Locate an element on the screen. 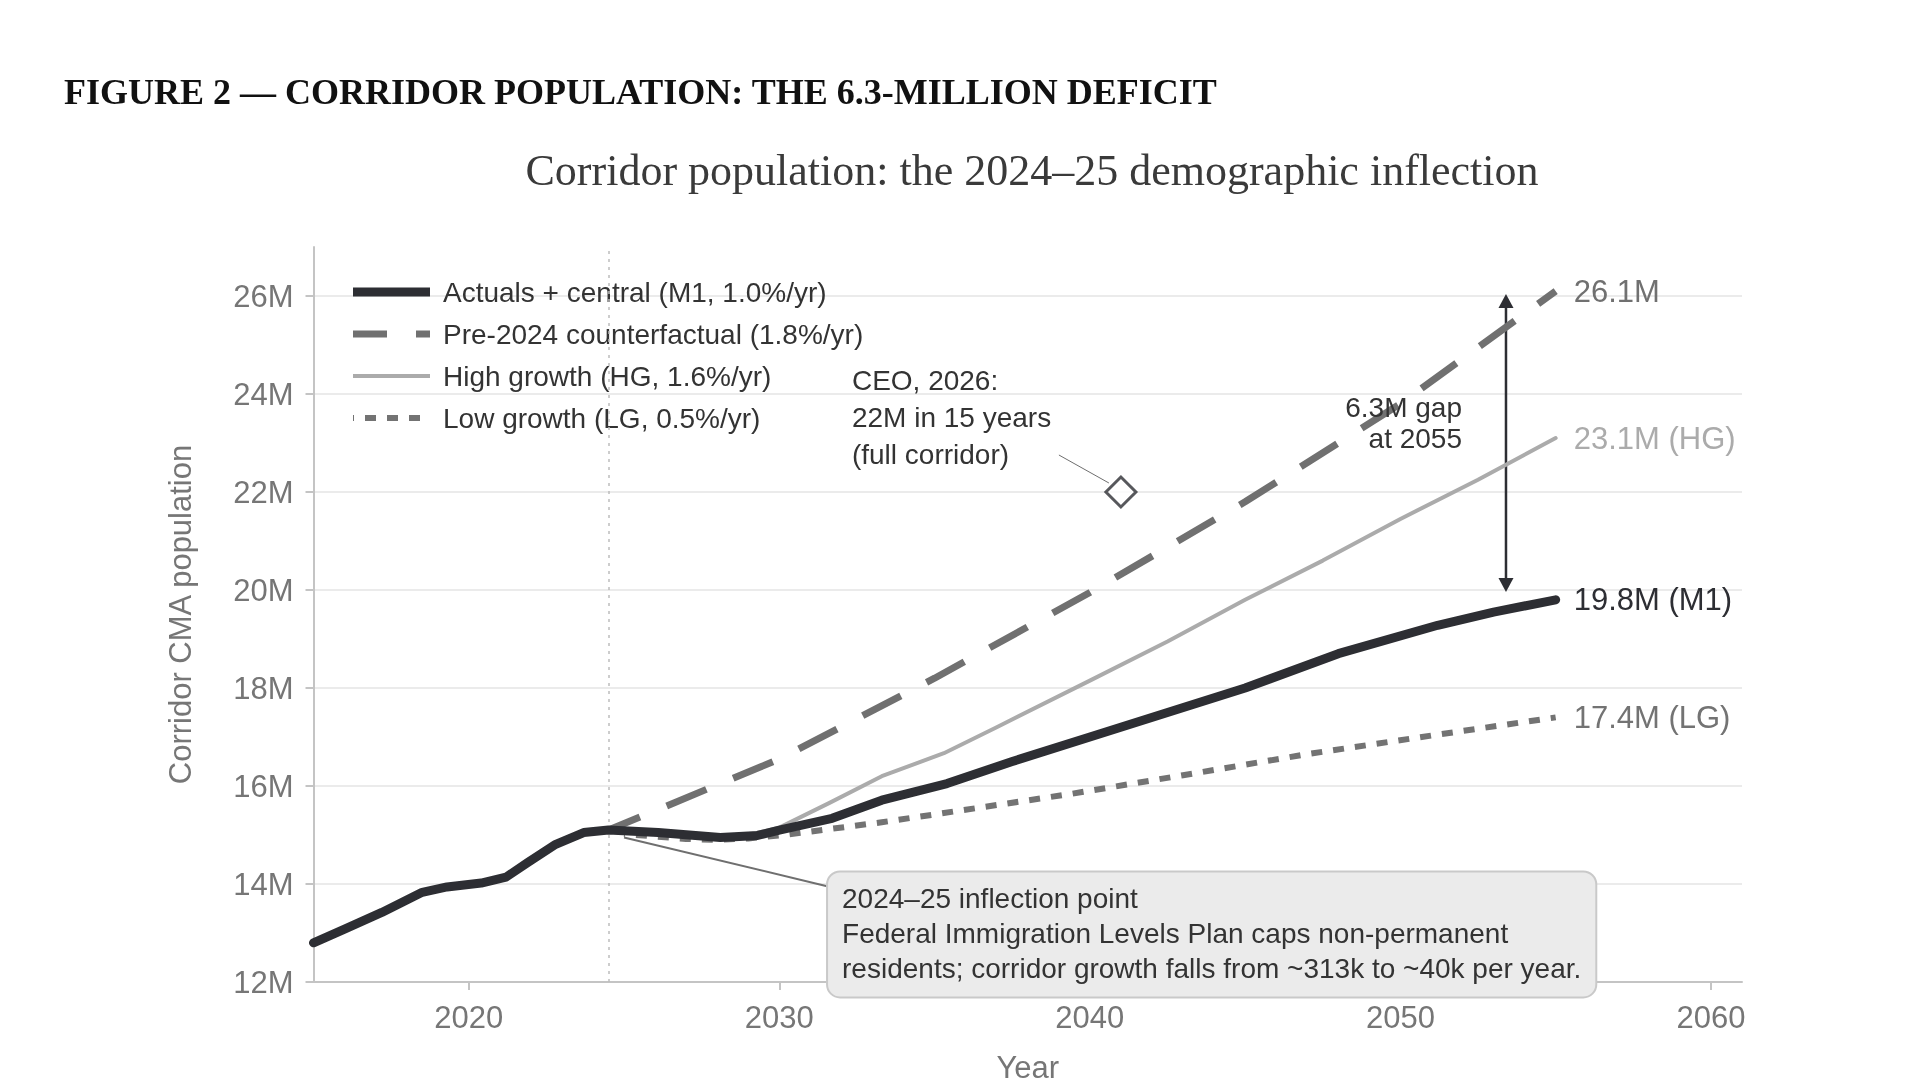 This screenshot has height=1088, width=1914. legend-label: High growth (HG, 1.6%/yr) is located at coordinates (607, 376).